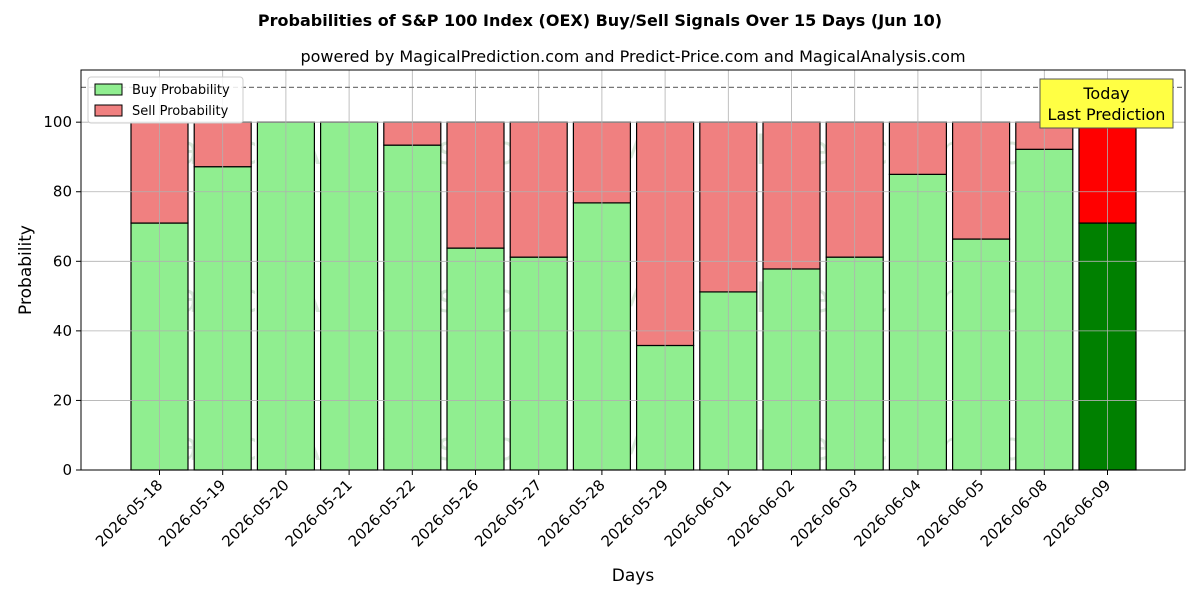  I want to click on legend-box, so click(165, 100).